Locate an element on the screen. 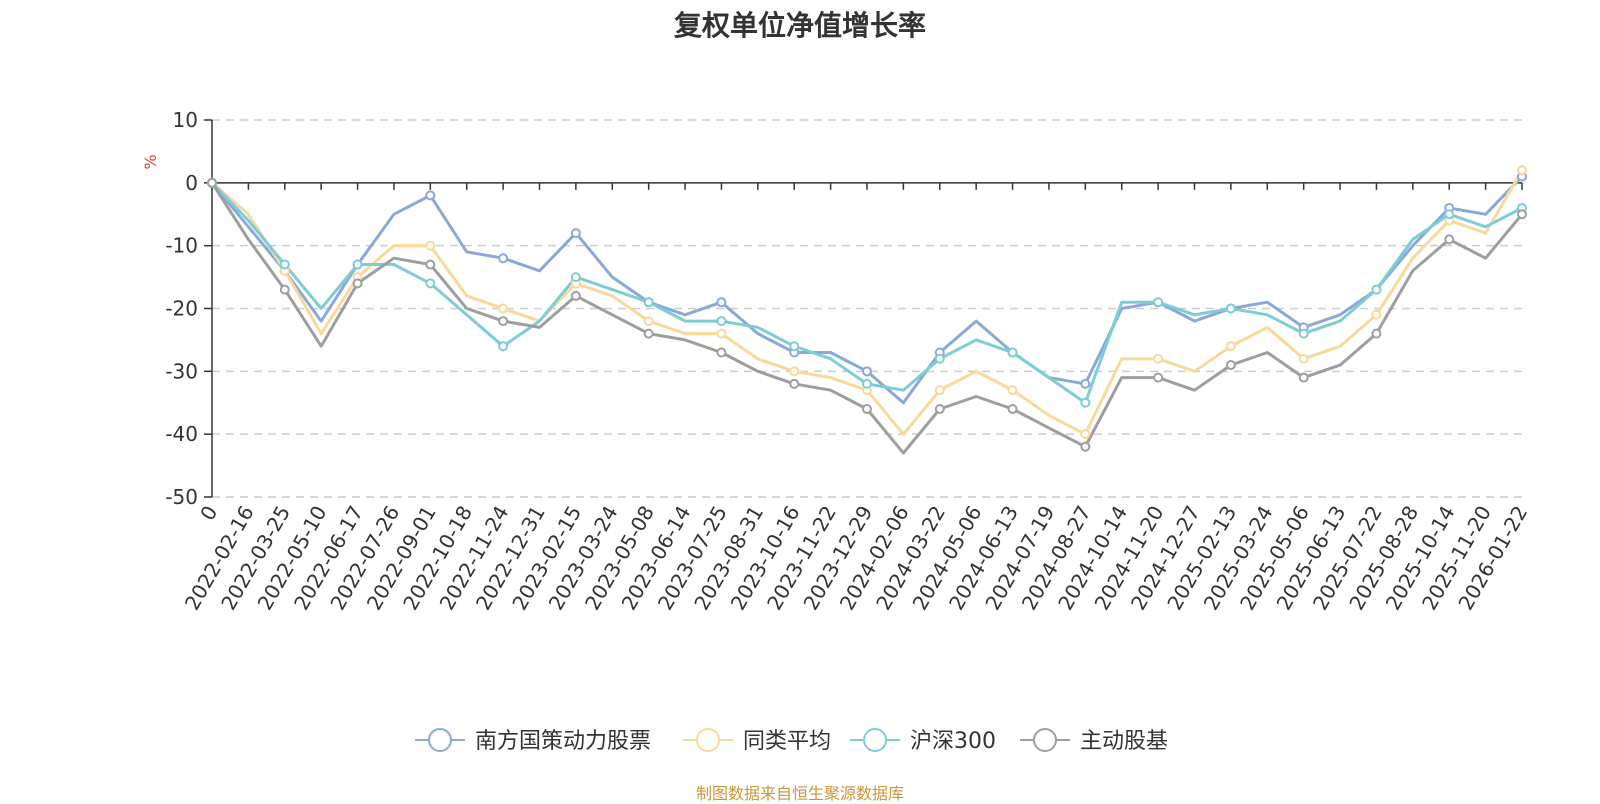 The width and height of the screenshot is (1600, 804). y-tick-label: -10 is located at coordinates (181, 246).